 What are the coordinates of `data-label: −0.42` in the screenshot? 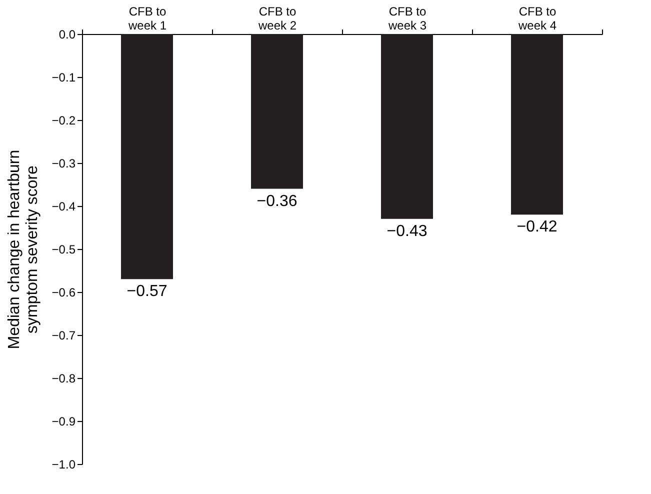 It's located at (537, 227).